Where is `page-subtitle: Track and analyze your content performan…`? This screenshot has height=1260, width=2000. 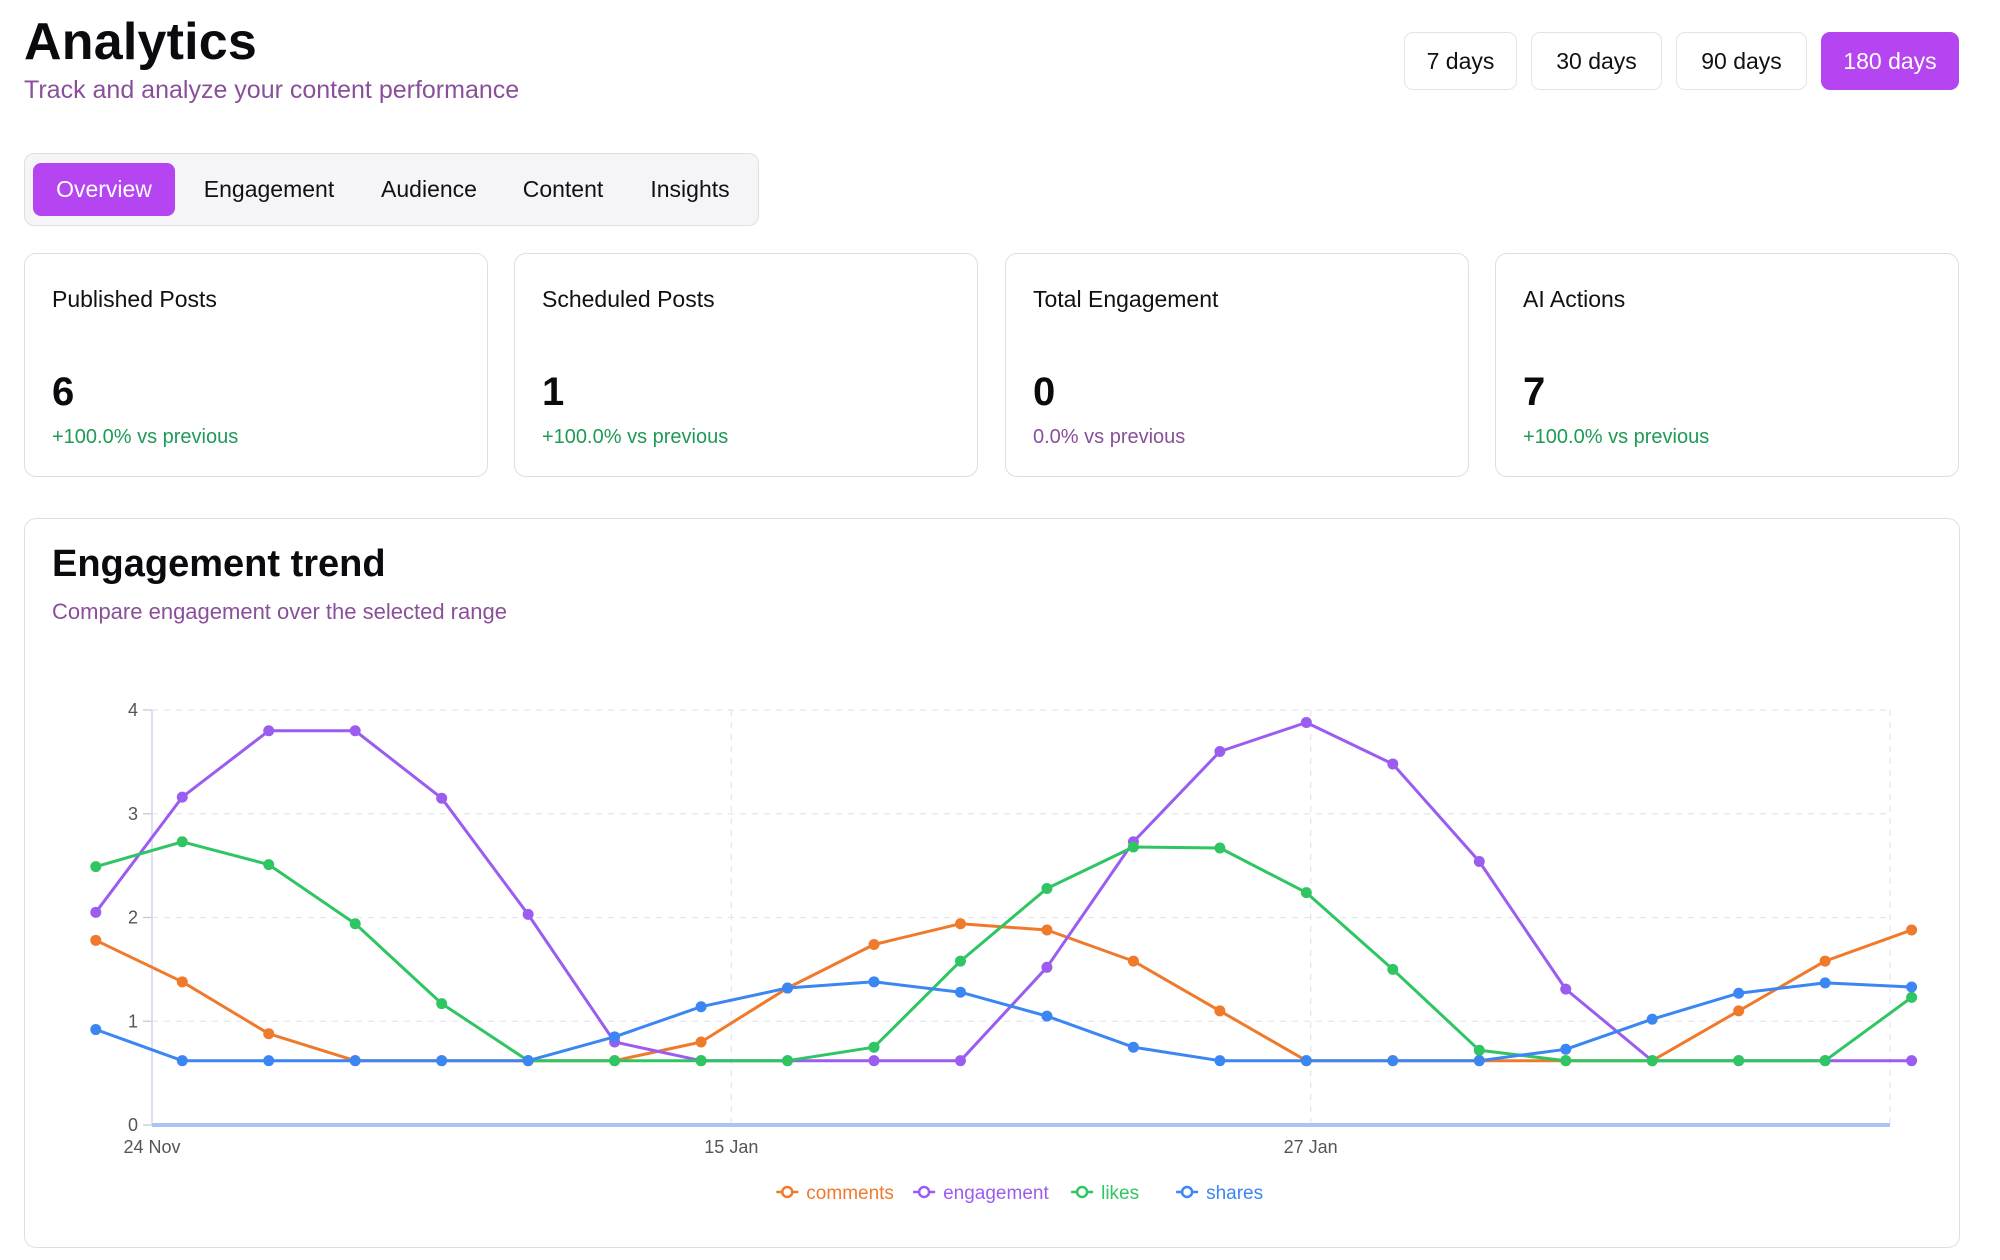
page-subtitle: Track and analyze your content performan… is located at coordinates (272, 90).